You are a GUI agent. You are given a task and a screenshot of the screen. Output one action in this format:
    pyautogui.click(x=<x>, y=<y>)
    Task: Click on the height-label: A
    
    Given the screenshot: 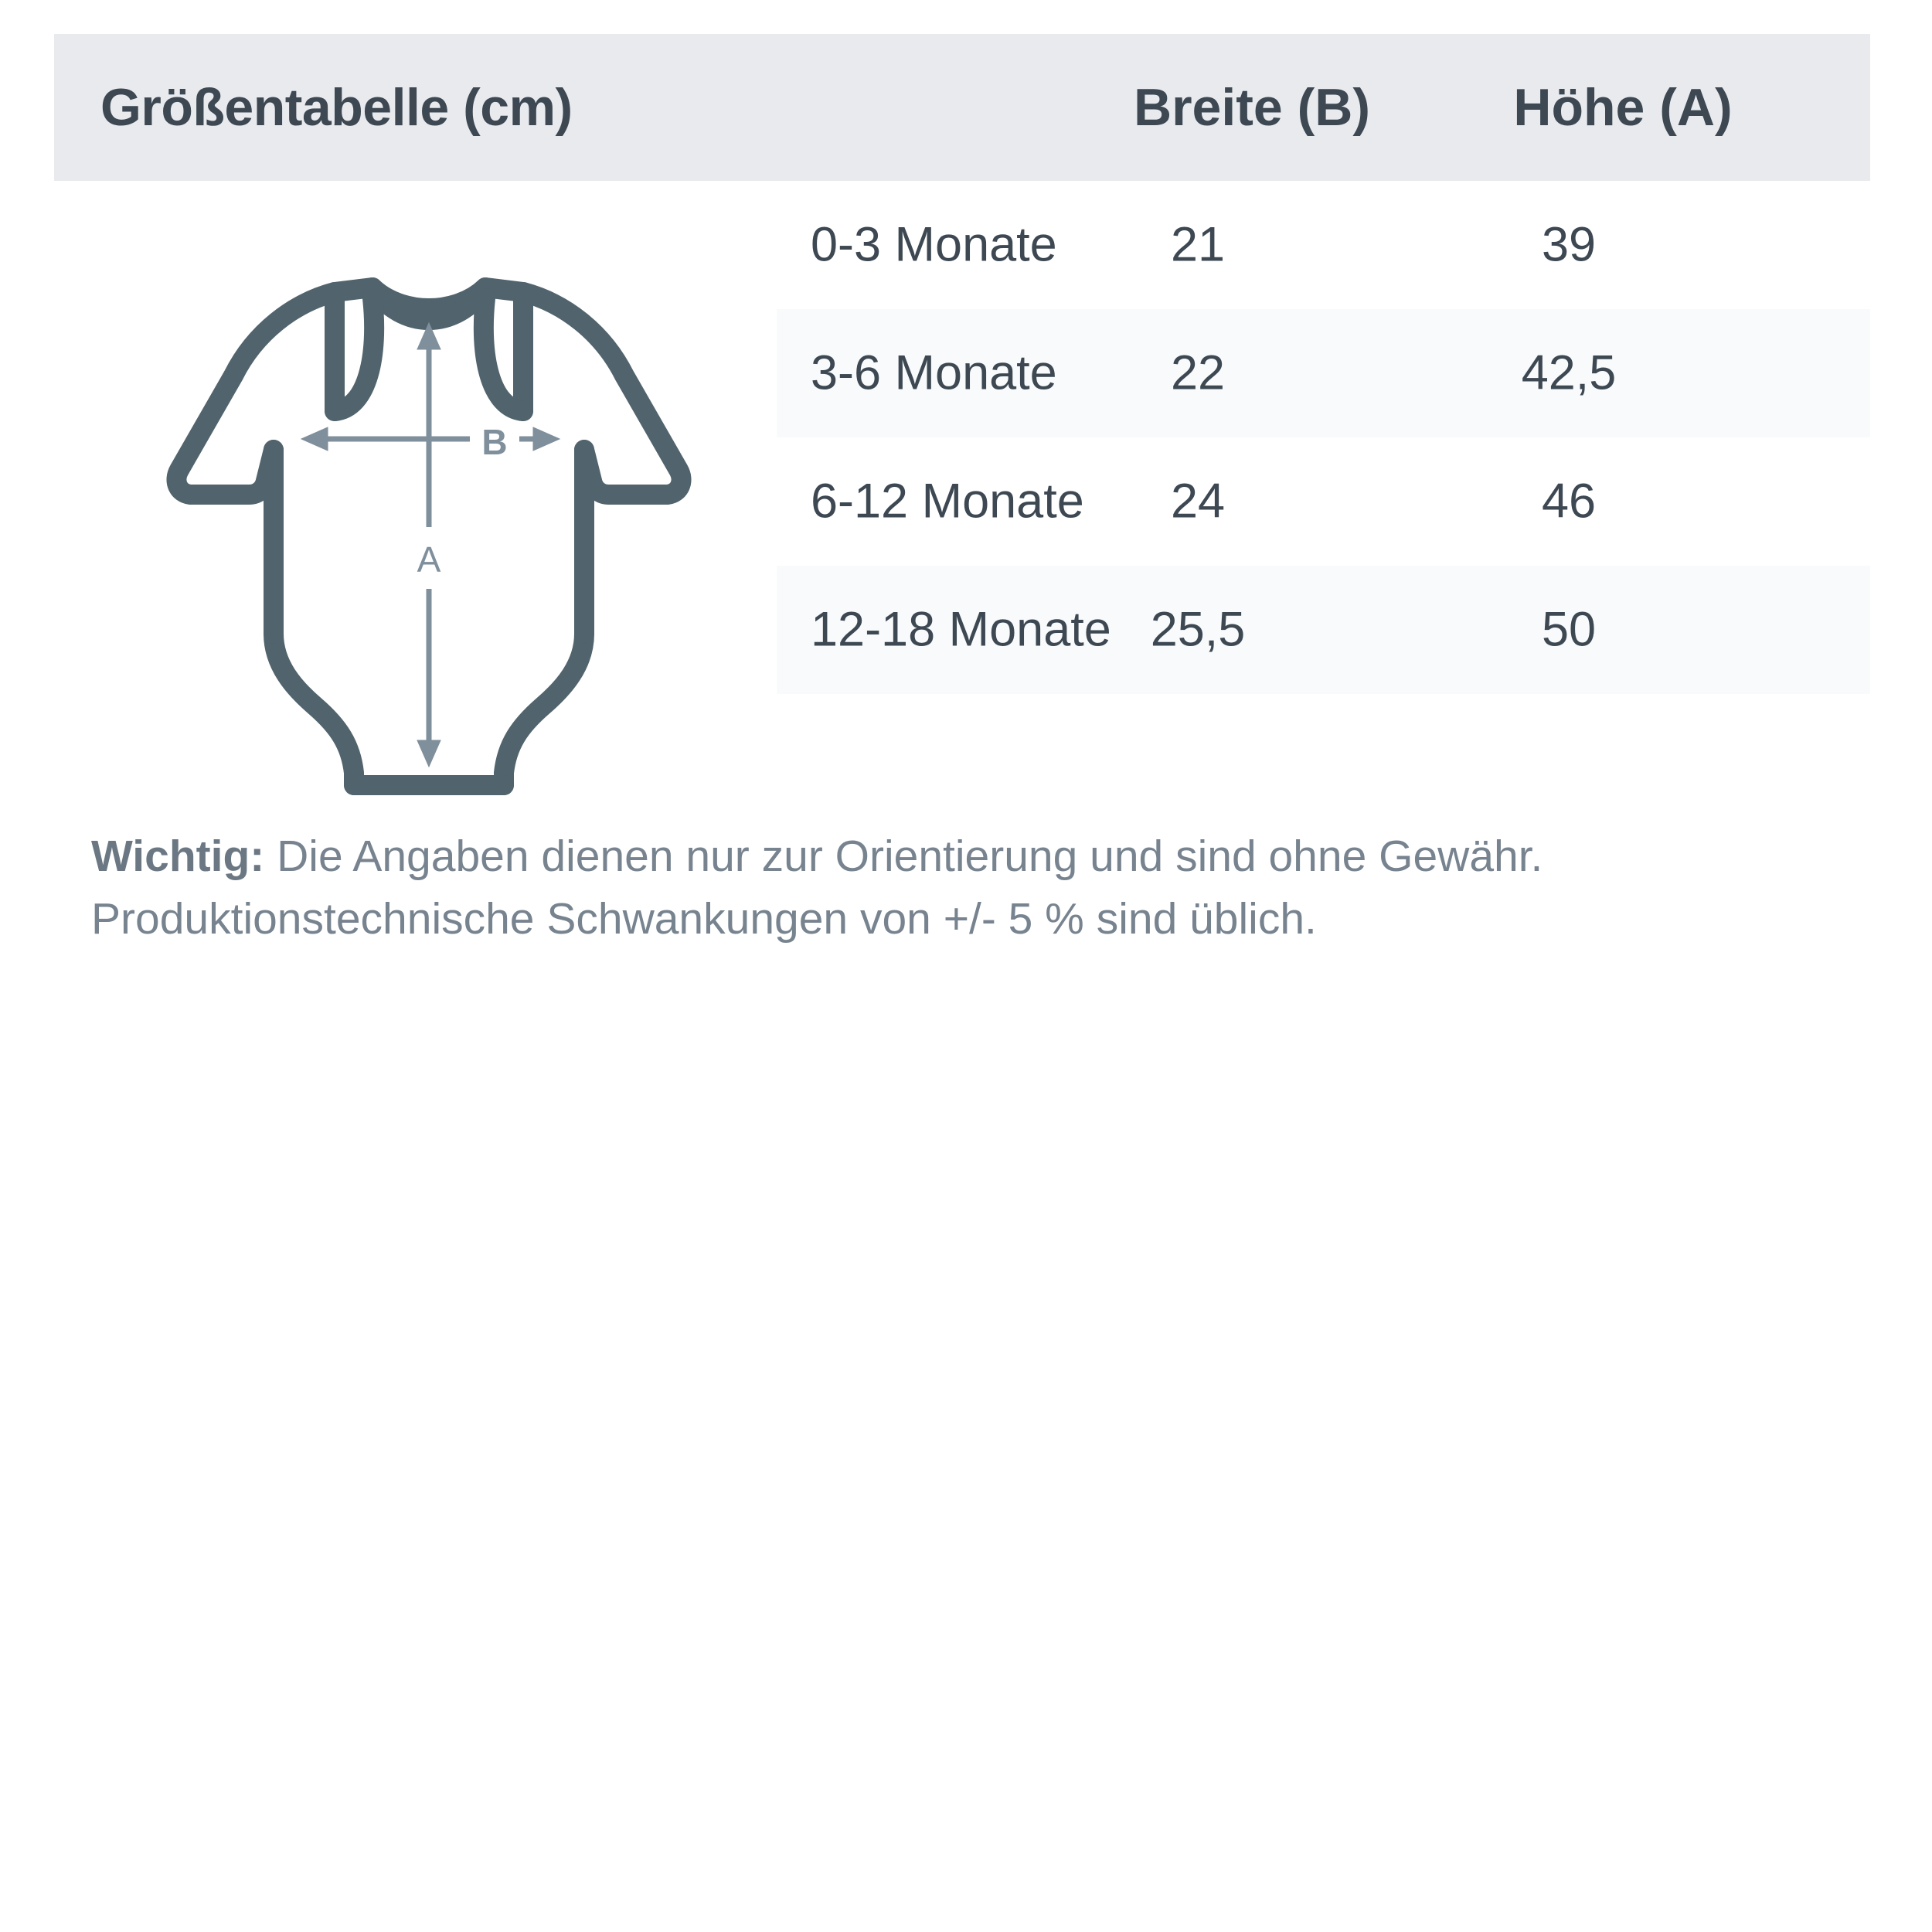 What is the action you would take?
    pyautogui.click(x=429, y=560)
    